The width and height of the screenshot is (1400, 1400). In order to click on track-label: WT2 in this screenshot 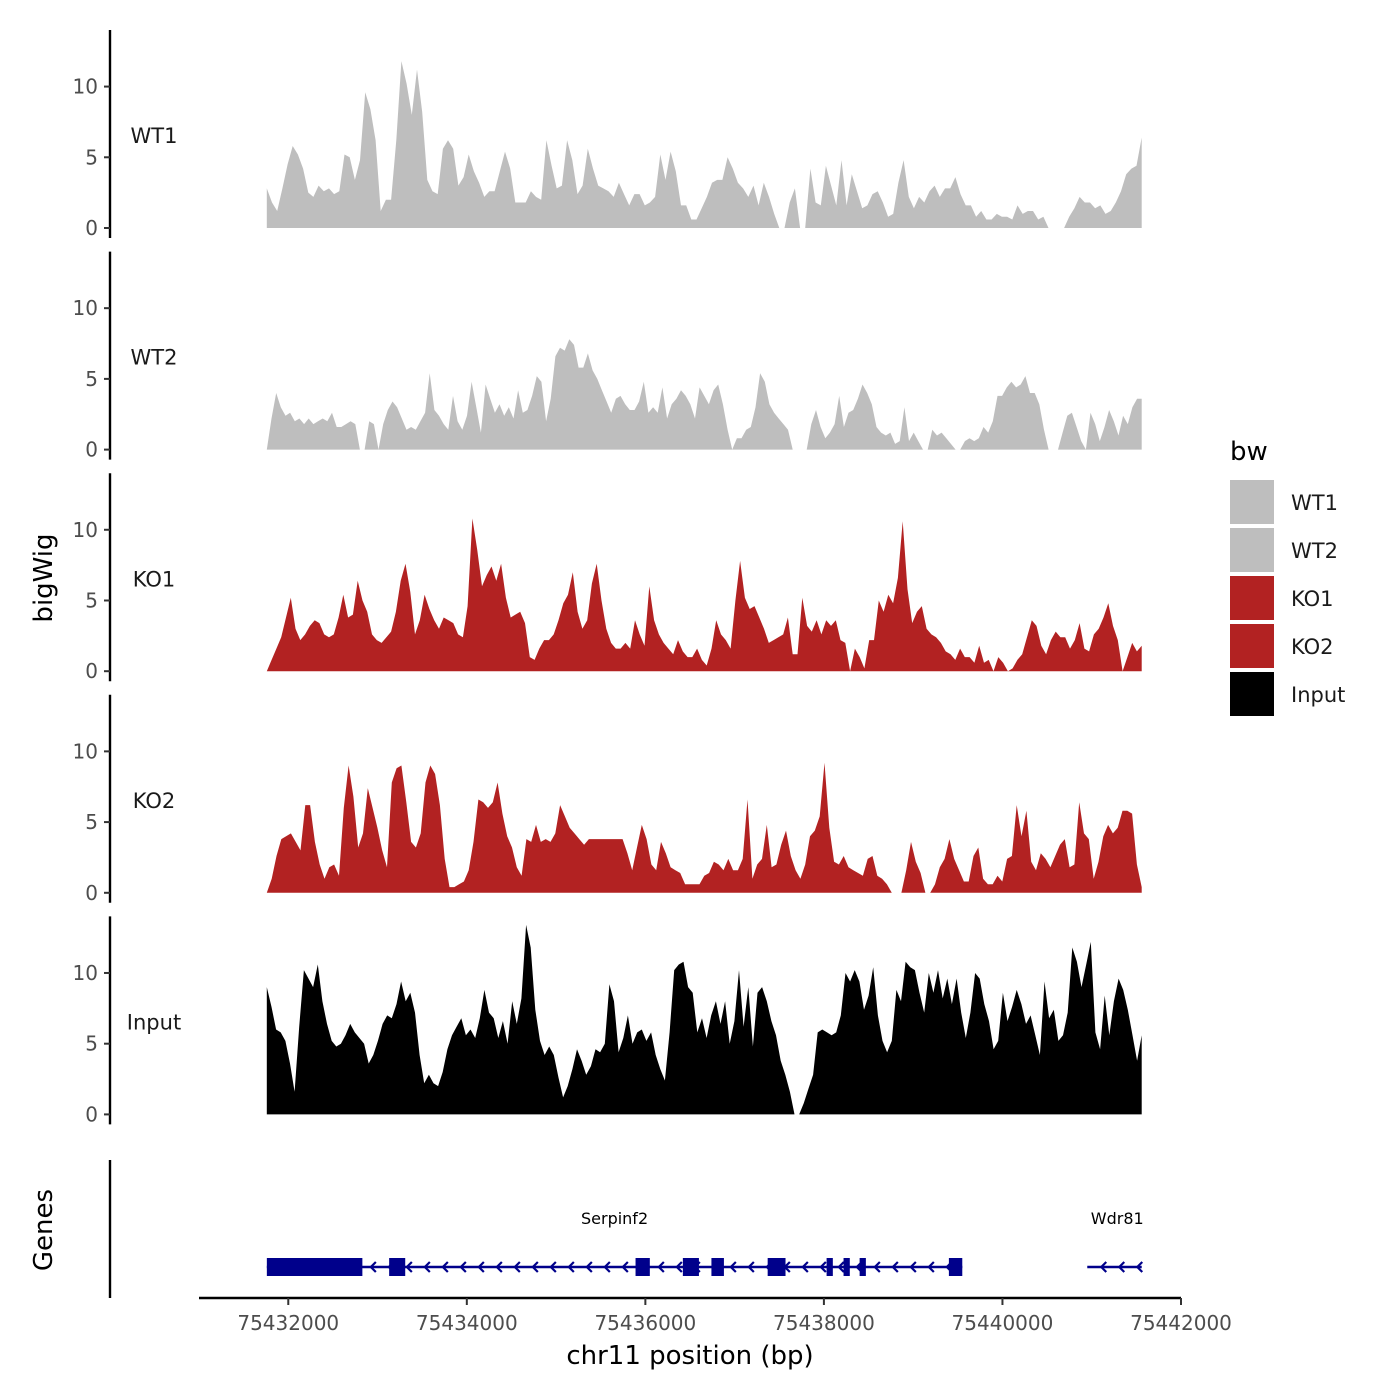, I will do `click(154, 358)`.